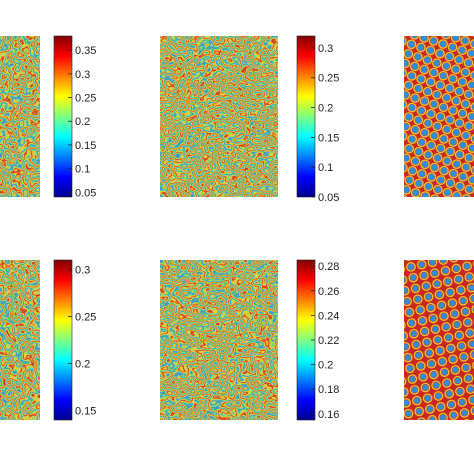  What do you see at coordinates (63, 116) in the screenshot?
I see `colorbar-1-gradient` at bounding box center [63, 116].